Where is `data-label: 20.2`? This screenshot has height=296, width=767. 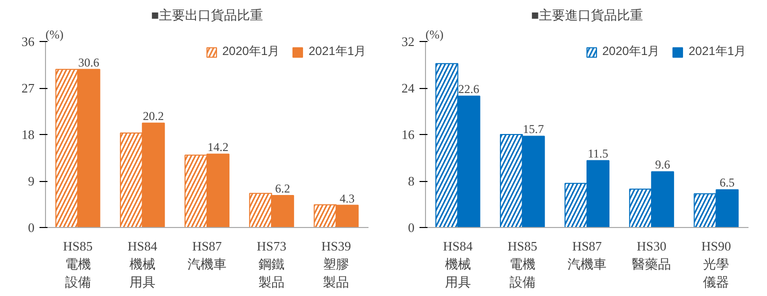 data-label: 20.2 is located at coordinates (153, 116).